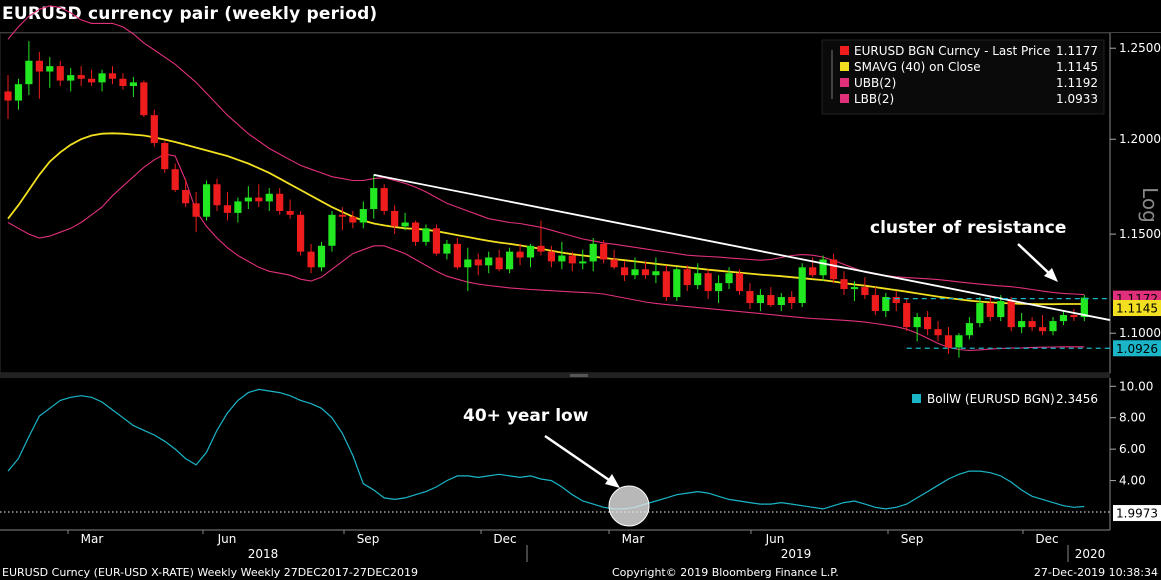 This screenshot has width=1161, height=580. What do you see at coordinates (1131, 454) in the screenshot?
I see `bollw-y-axis: 4.00 6.00 8.00 10.00` at bounding box center [1131, 454].